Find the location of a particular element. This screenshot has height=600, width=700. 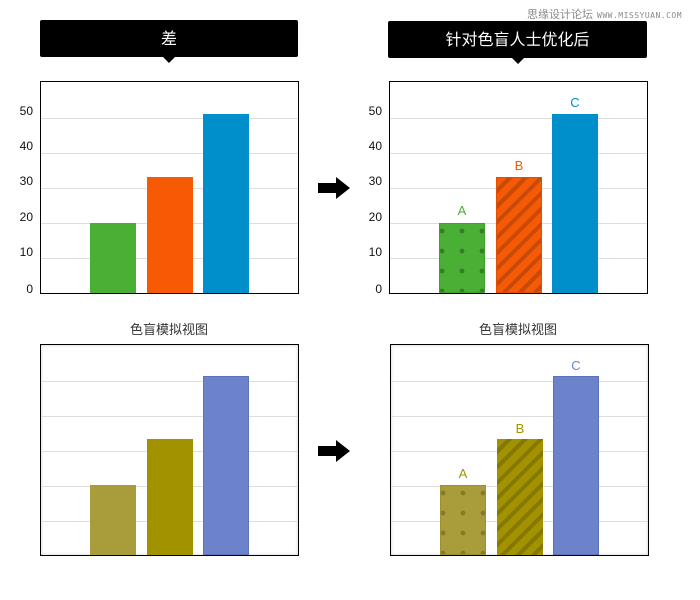

watermark-url: WWW.MISSYUAN.COM is located at coordinates (640, 15).